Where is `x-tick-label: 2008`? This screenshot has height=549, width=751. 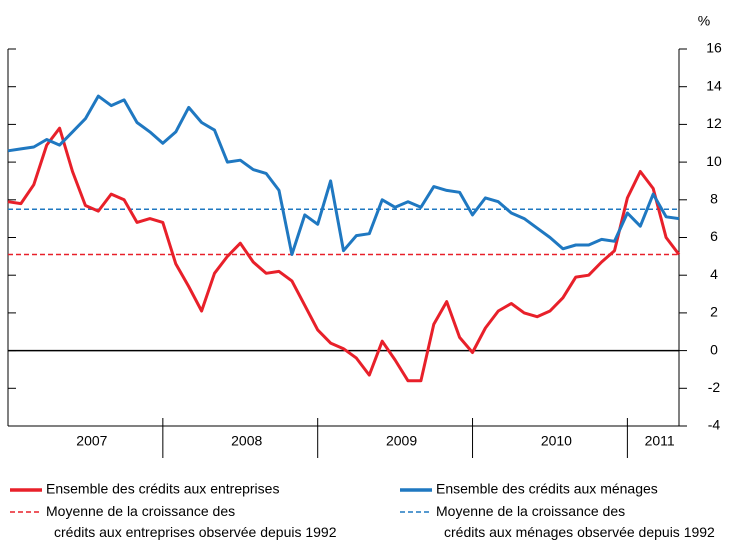 x-tick-label: 2008 is located at coordinates (246, 441).